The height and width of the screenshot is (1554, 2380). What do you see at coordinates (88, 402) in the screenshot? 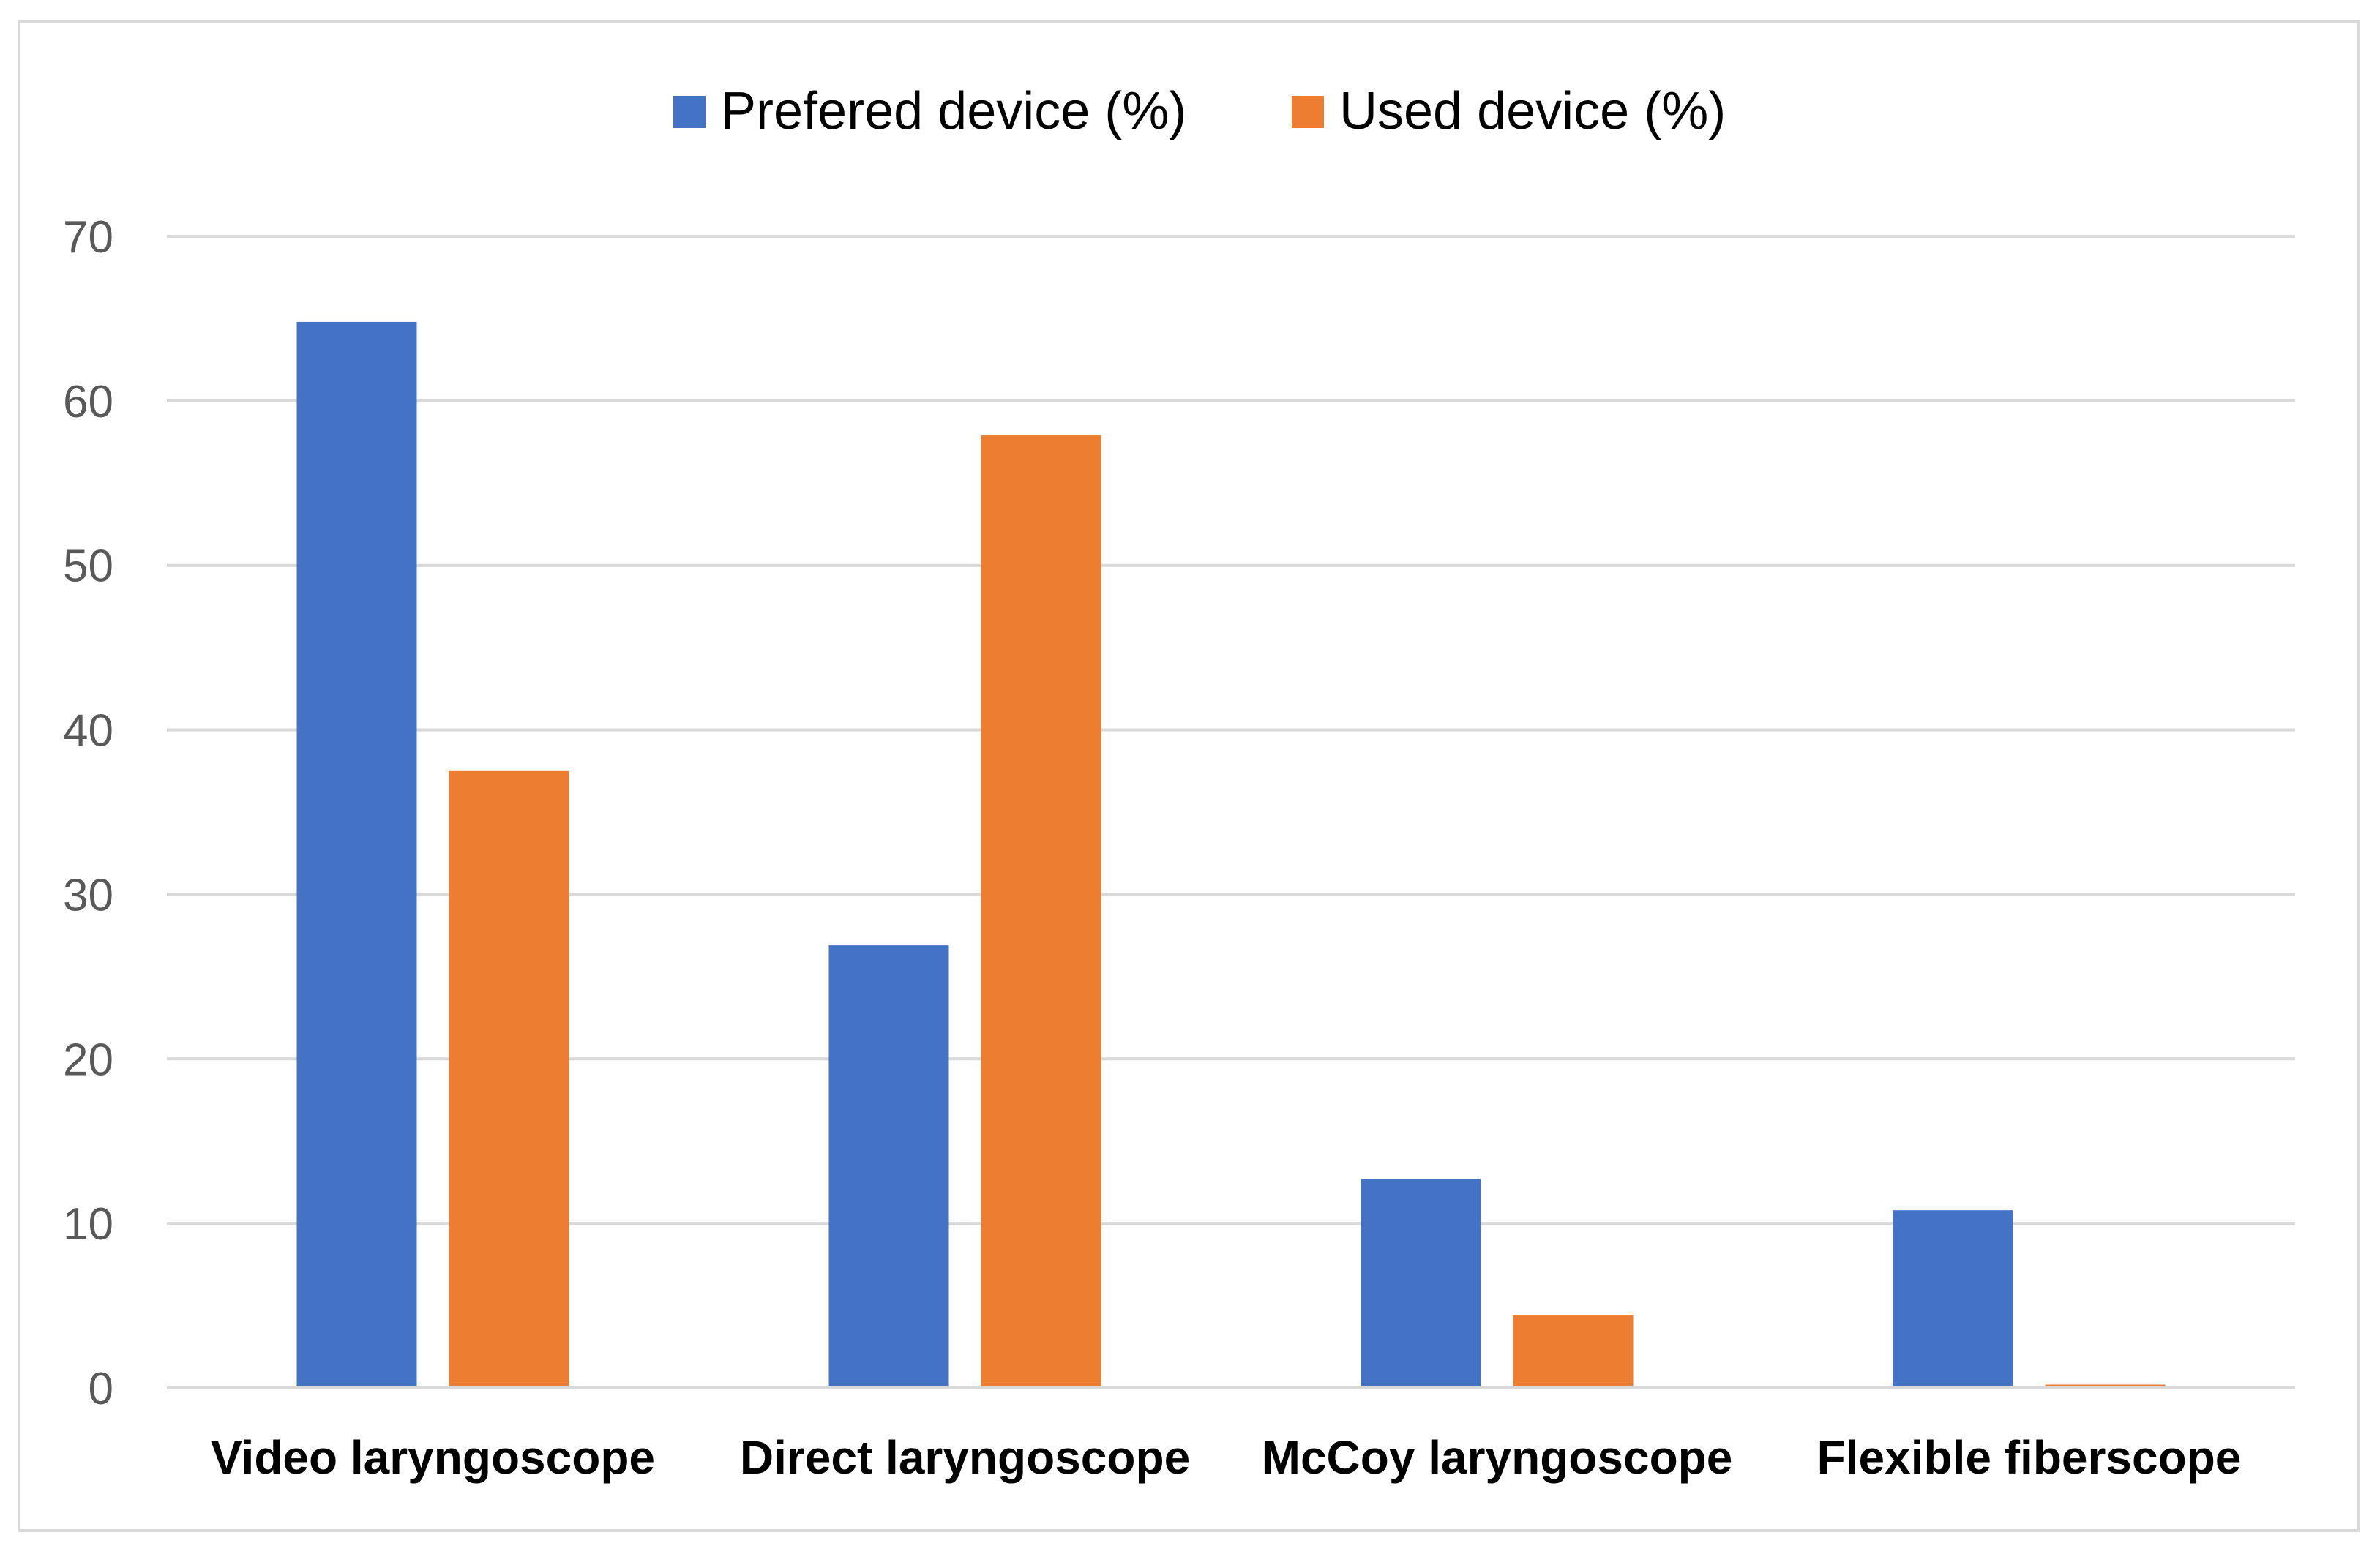
I see `y-tick-label-60: 60` at bounding box center [88, 402].